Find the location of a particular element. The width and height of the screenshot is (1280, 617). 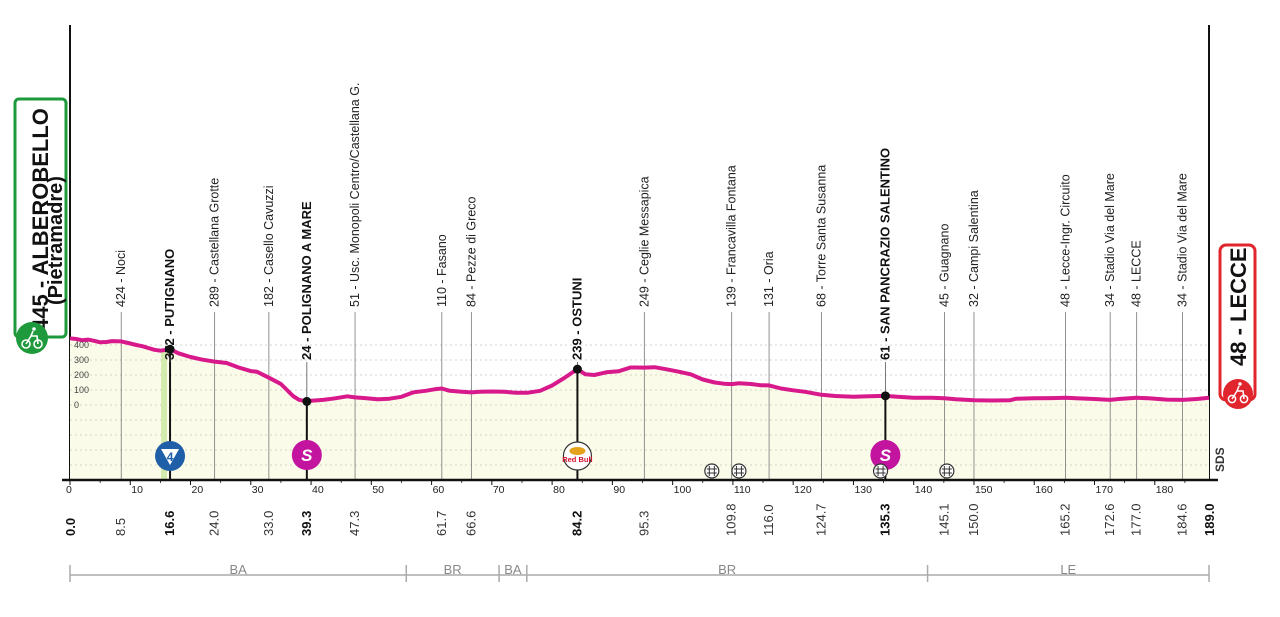

checkpoint-km: 33.0 is located at coordinates (268, 523).